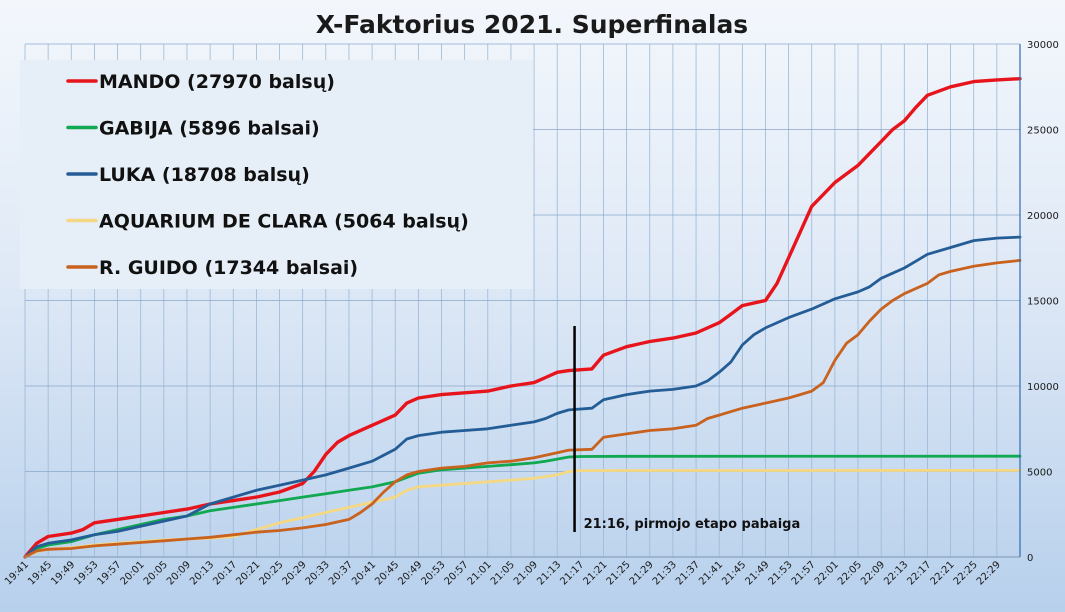  What do you see at coordinates (1043, 302) in the screenshot?
I see `y-tick-label: 15000` at bounding box center [1043, 302].